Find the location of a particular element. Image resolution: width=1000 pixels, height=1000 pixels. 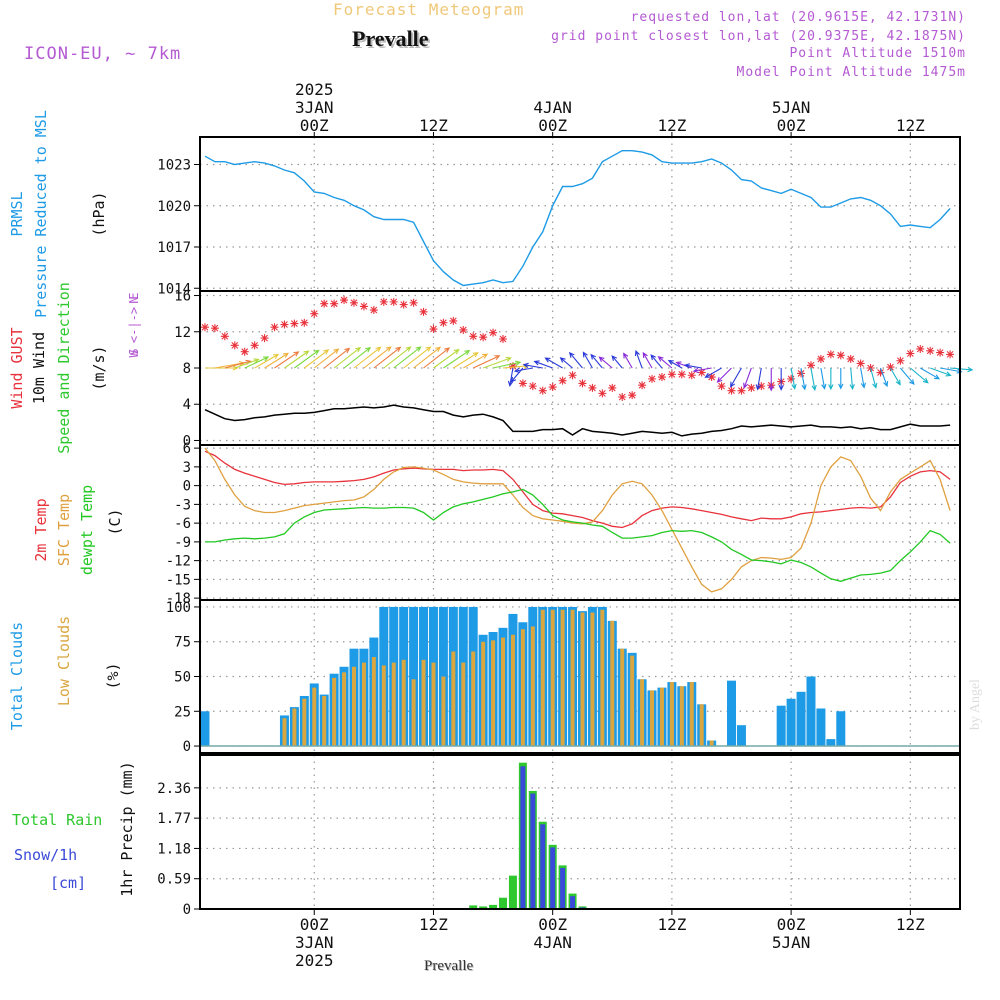

gust-axis-title: Wind GUST is located at coordinates (17, 367).